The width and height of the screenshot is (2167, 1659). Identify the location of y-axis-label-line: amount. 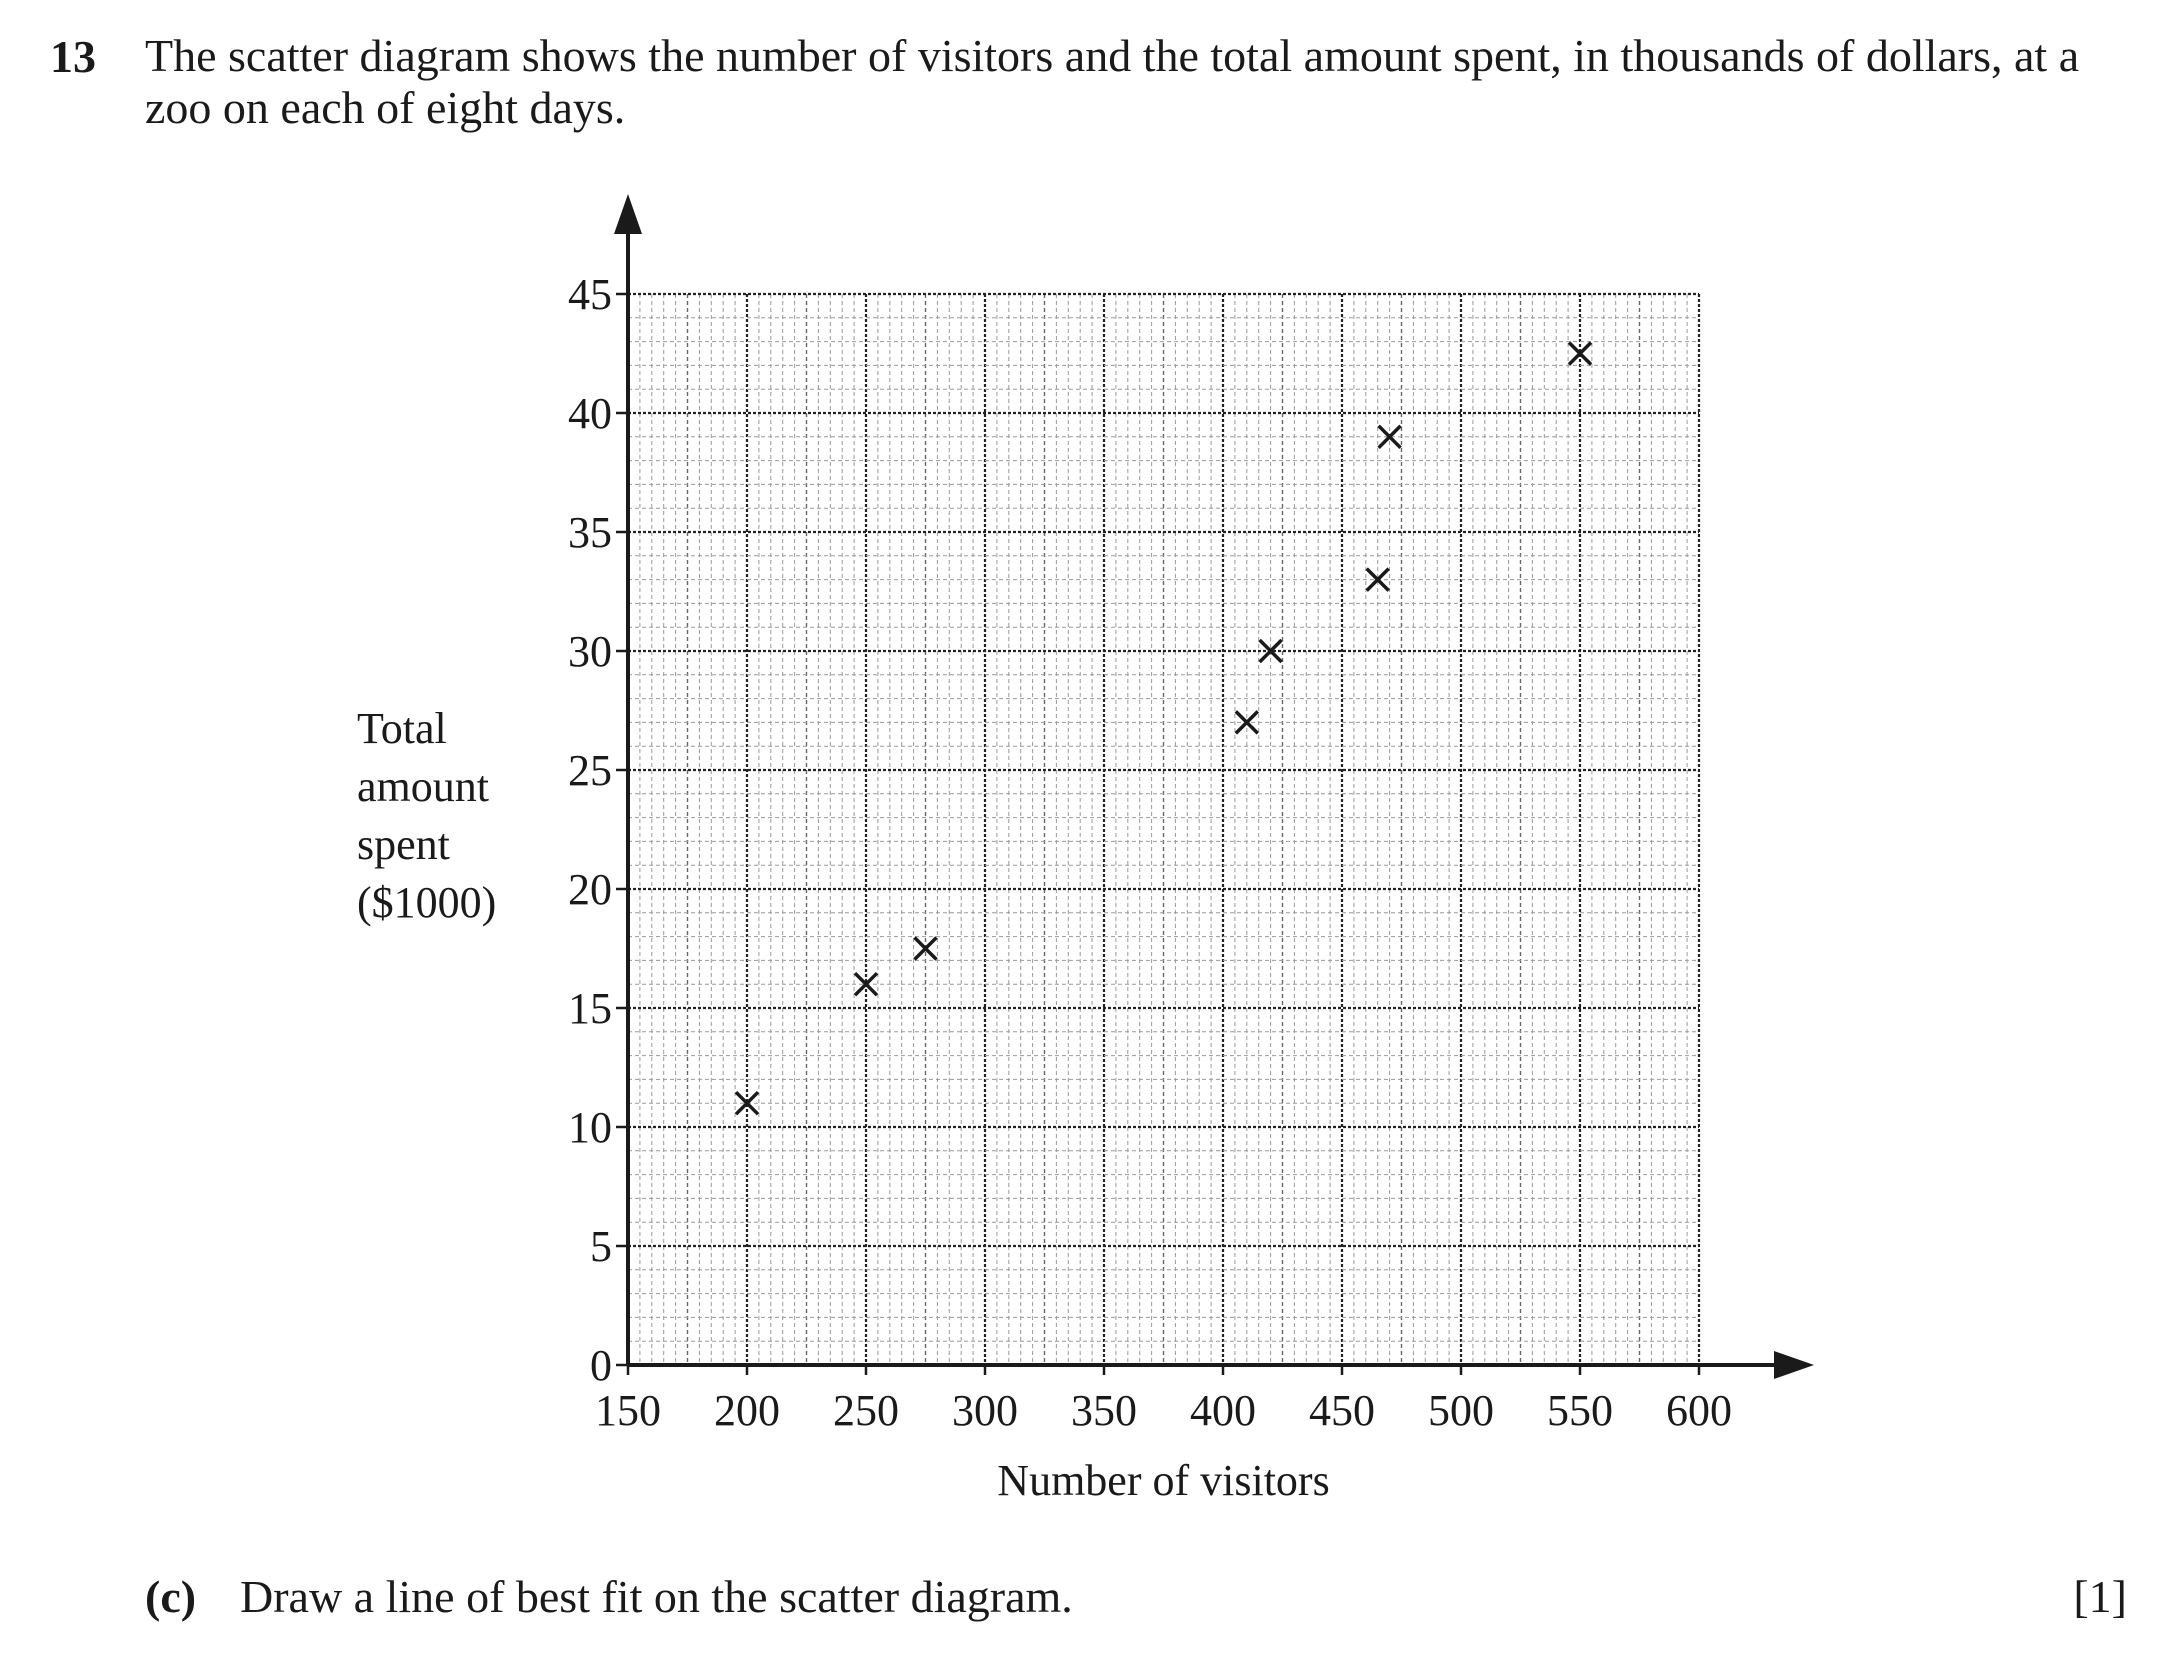
(423, 786).